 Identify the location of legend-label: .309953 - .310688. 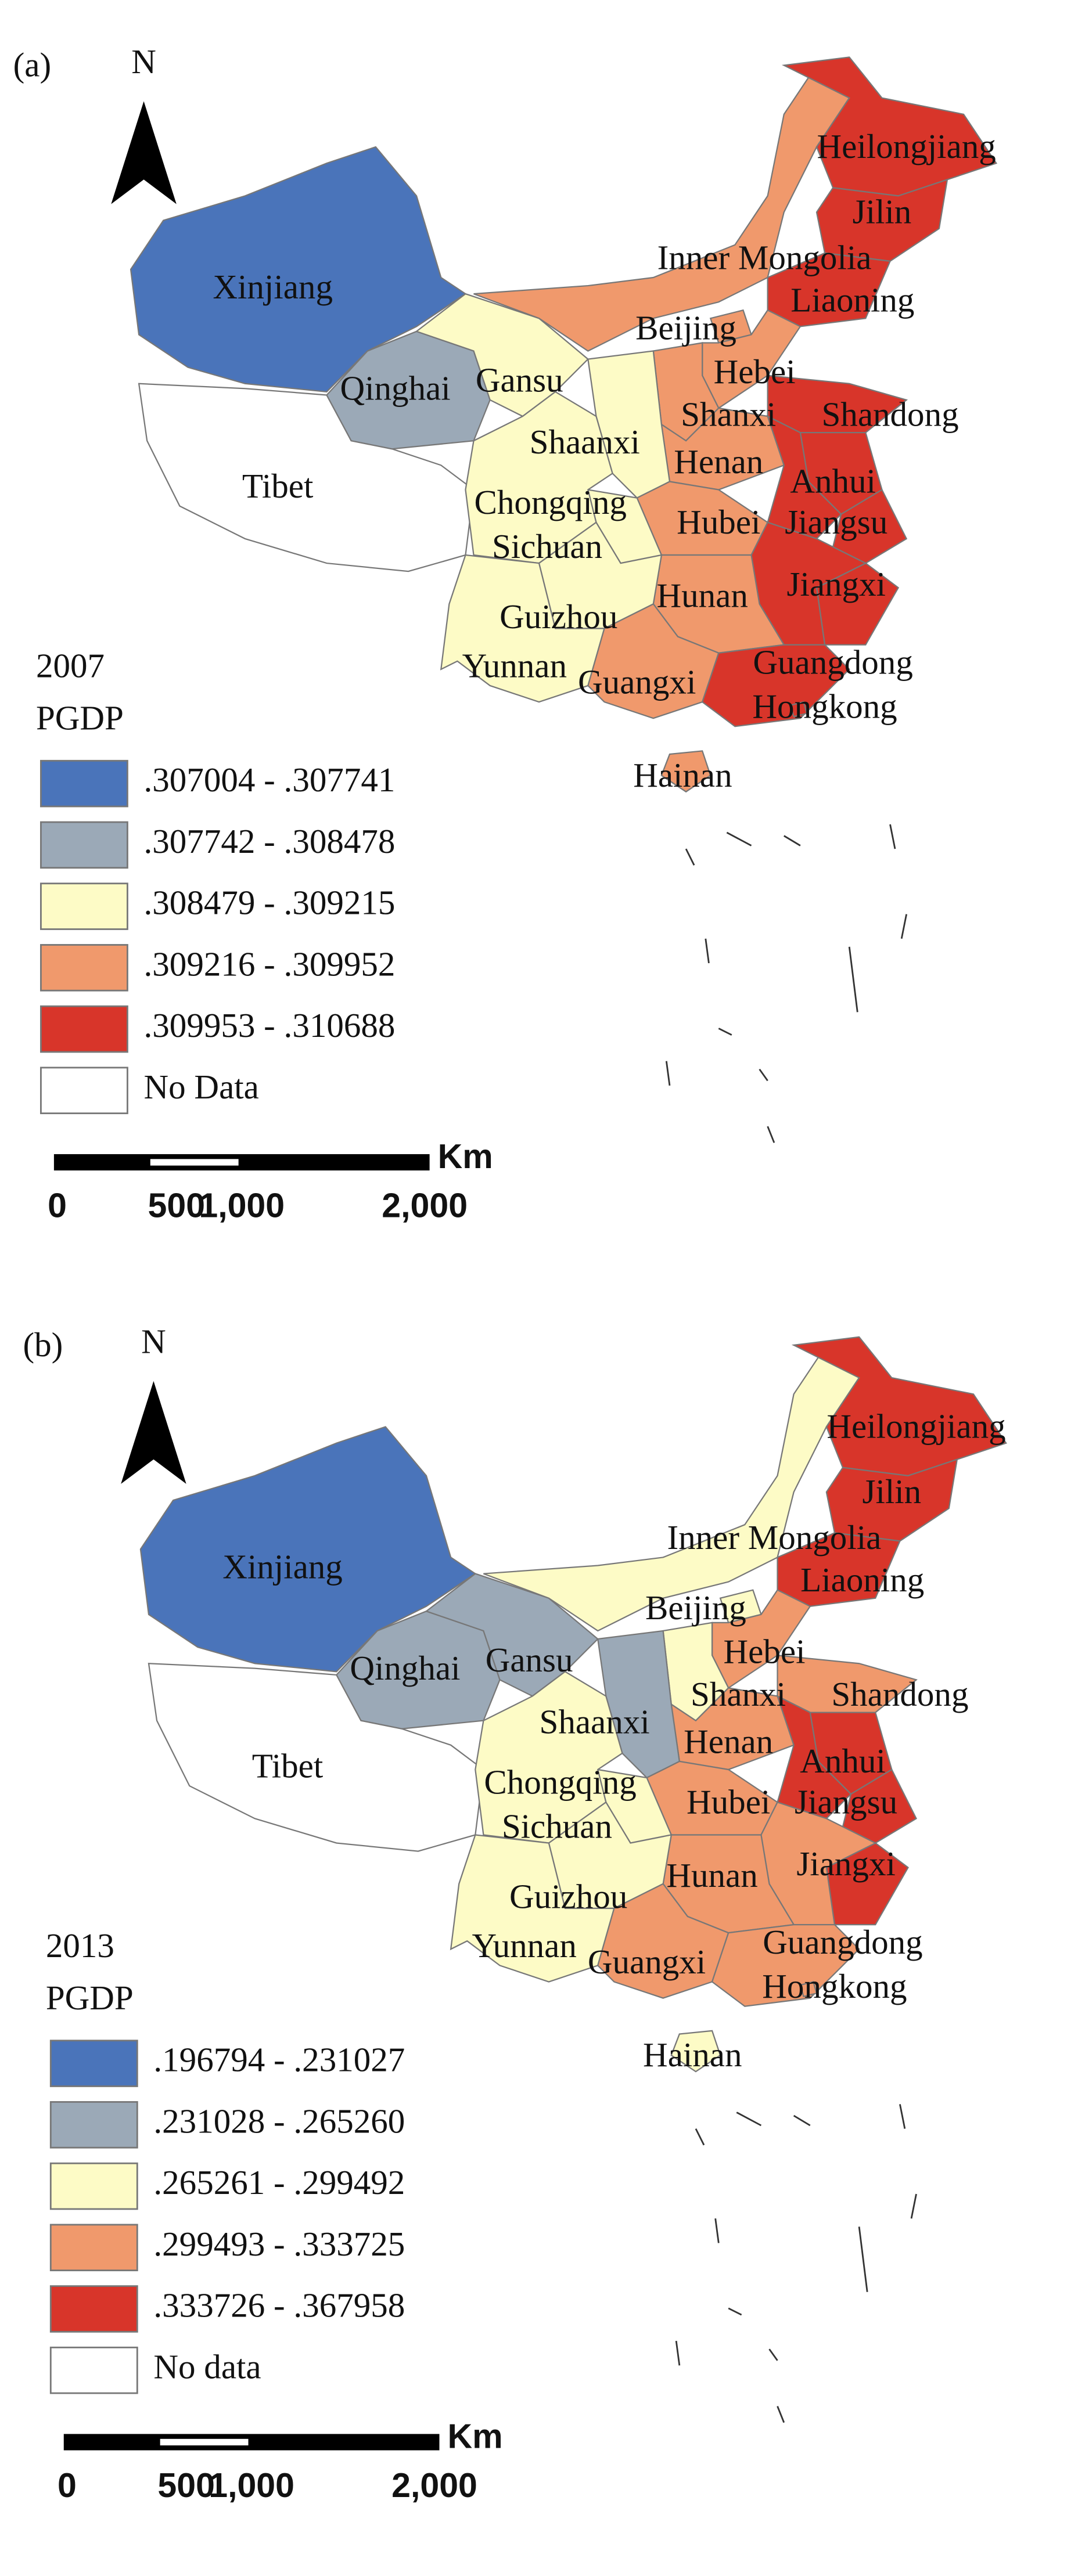
(270, 1025).